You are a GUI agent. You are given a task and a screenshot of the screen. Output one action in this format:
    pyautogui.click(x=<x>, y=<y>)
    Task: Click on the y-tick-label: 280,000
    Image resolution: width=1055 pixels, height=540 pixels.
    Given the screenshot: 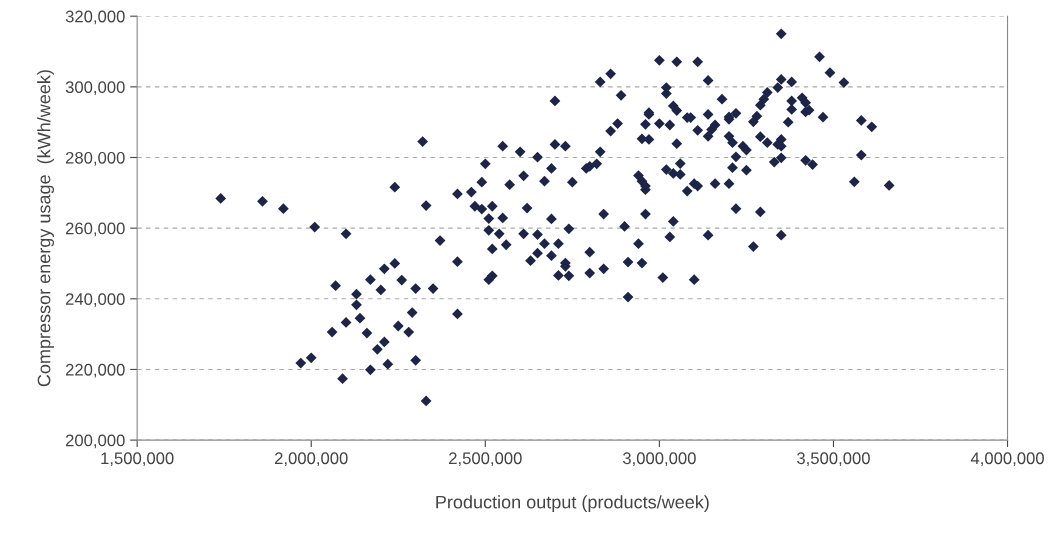 What is the action you would take?
    pyautogui.click(x=95, y=158)
    